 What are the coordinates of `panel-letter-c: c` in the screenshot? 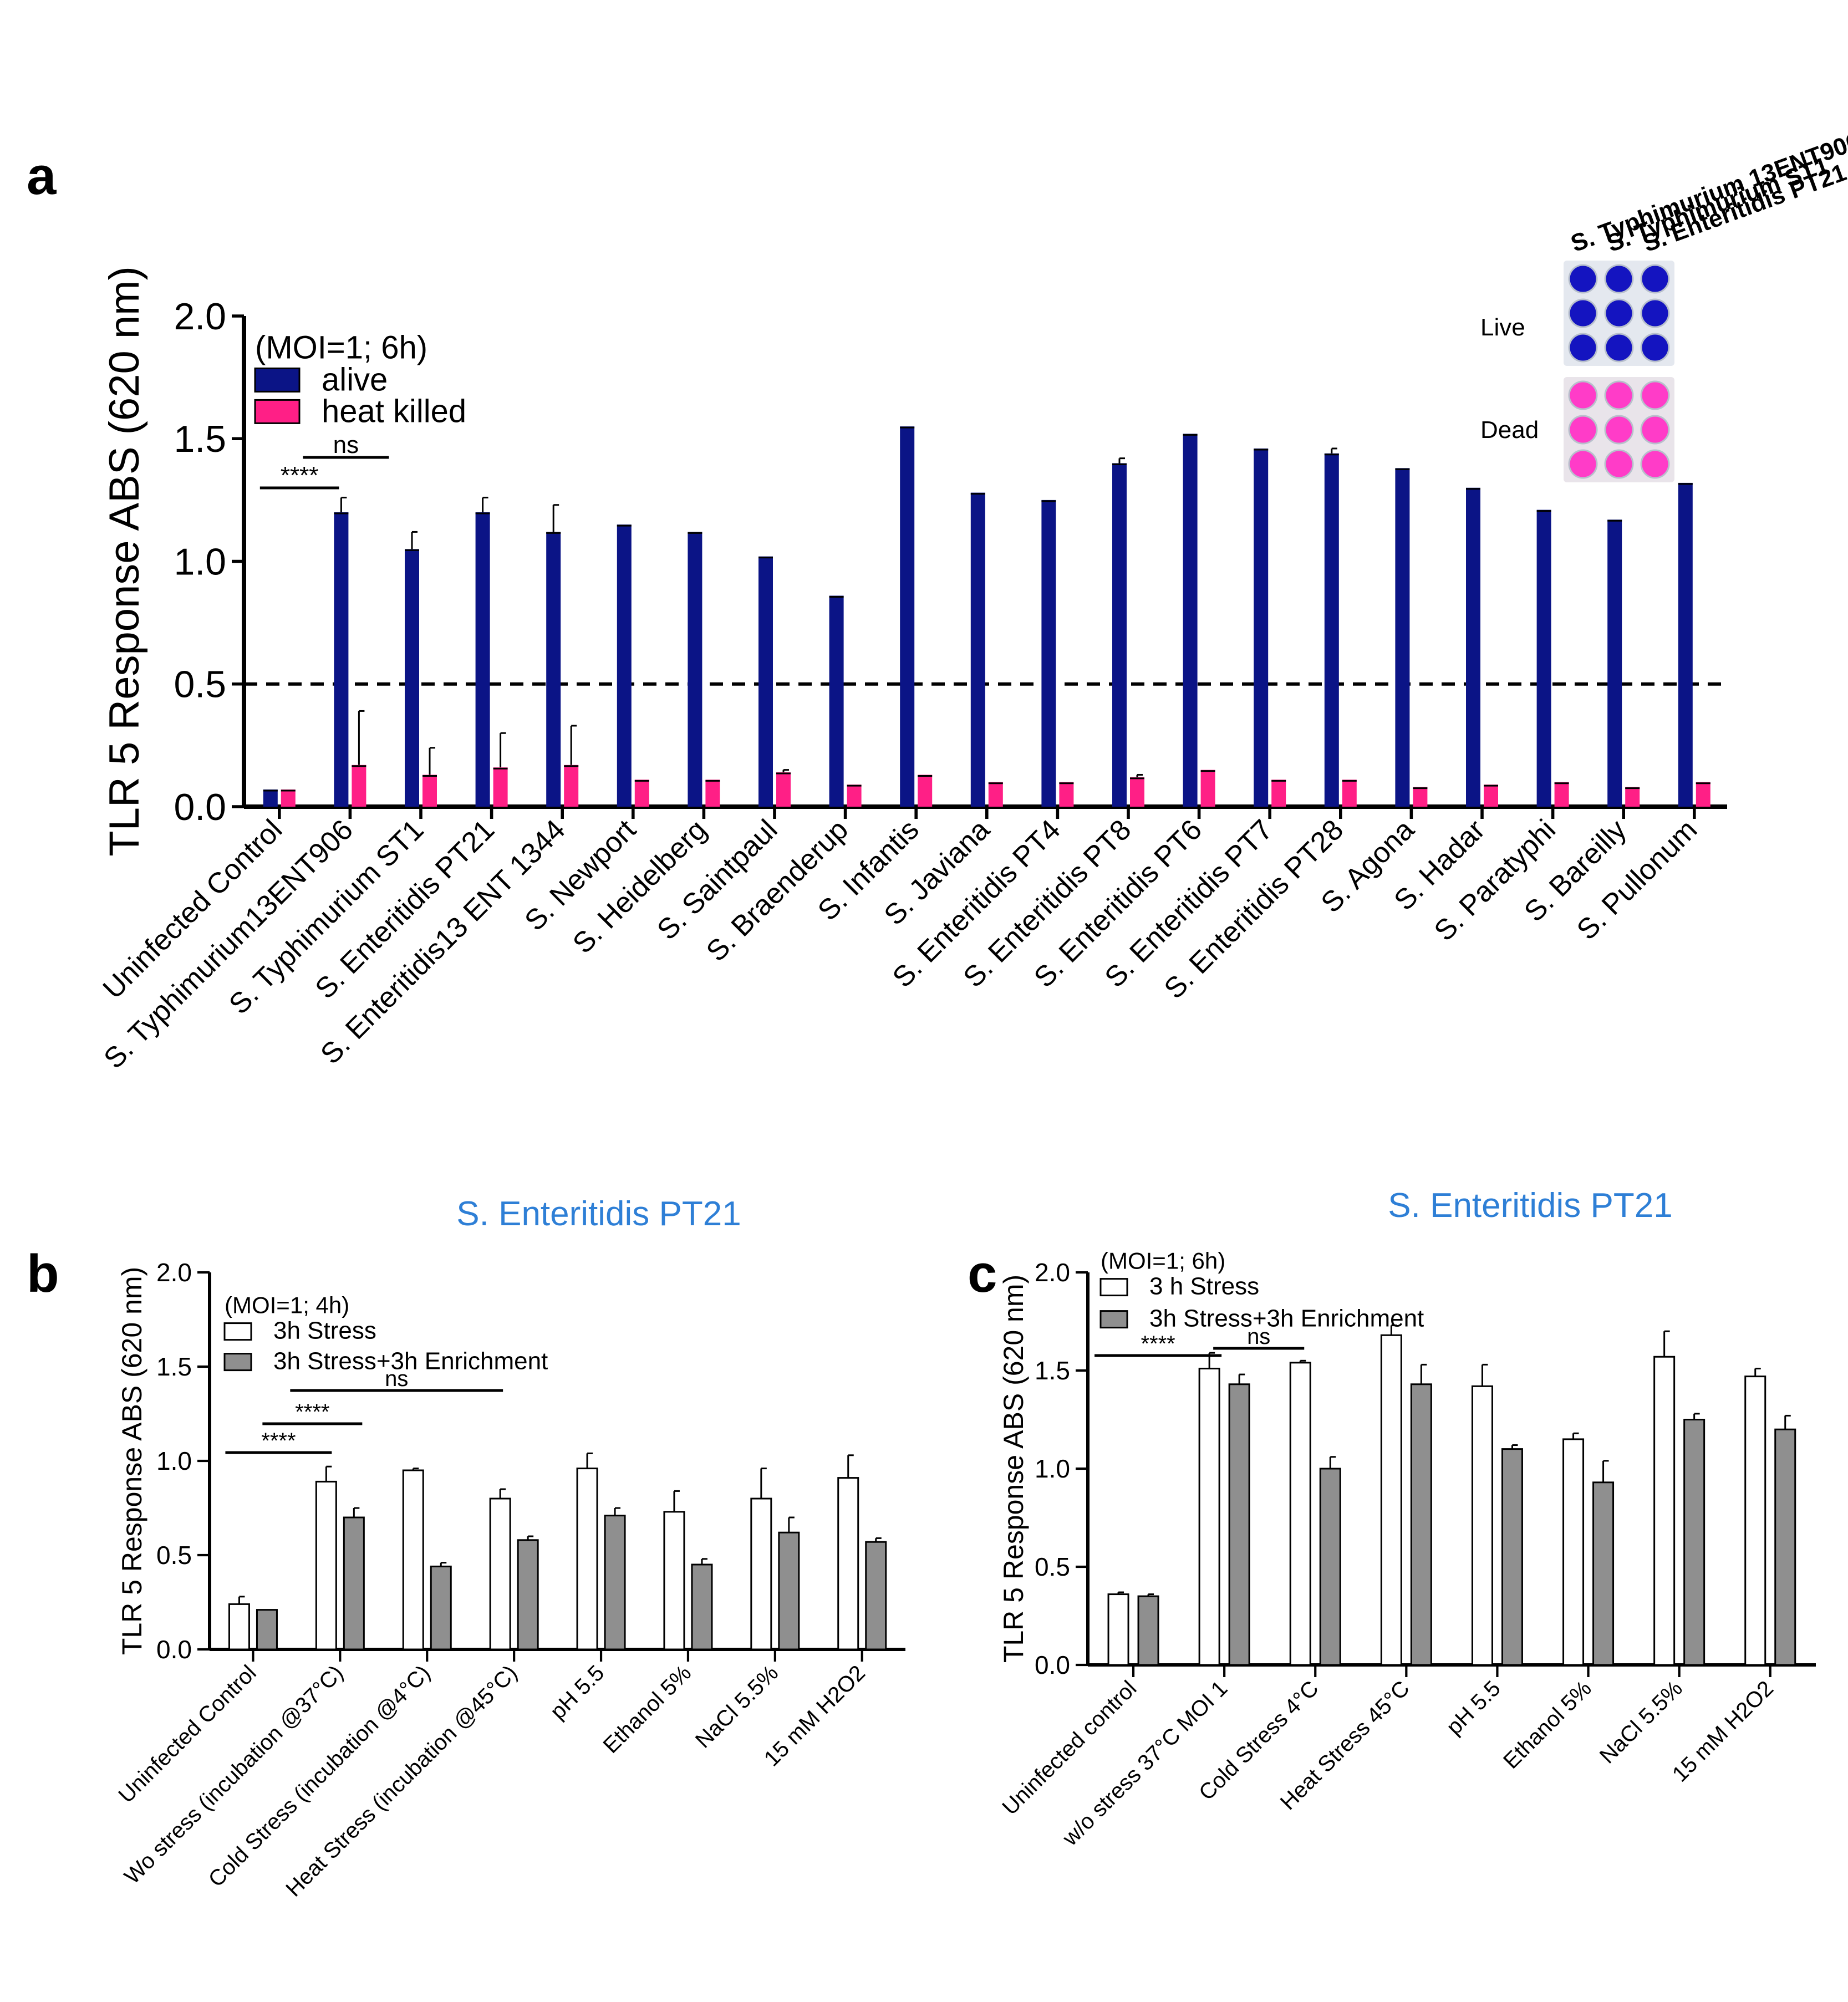 It's located at (983, 1273).